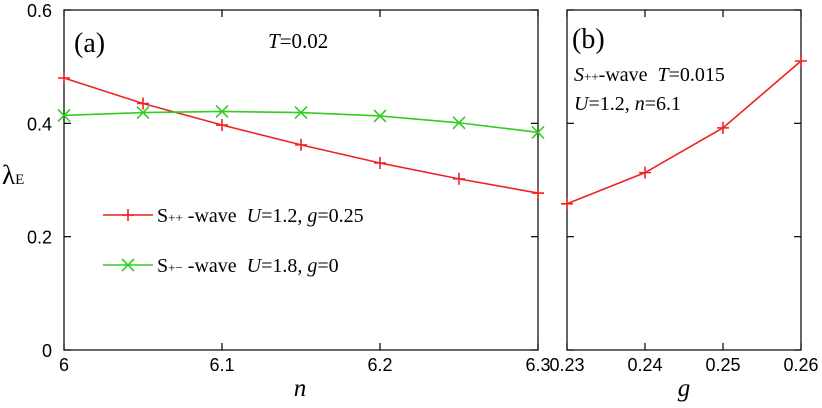 The height and width of the screenshot is (408, 822). I want to click on legend-p2v-spm: g, so click(312, 266).